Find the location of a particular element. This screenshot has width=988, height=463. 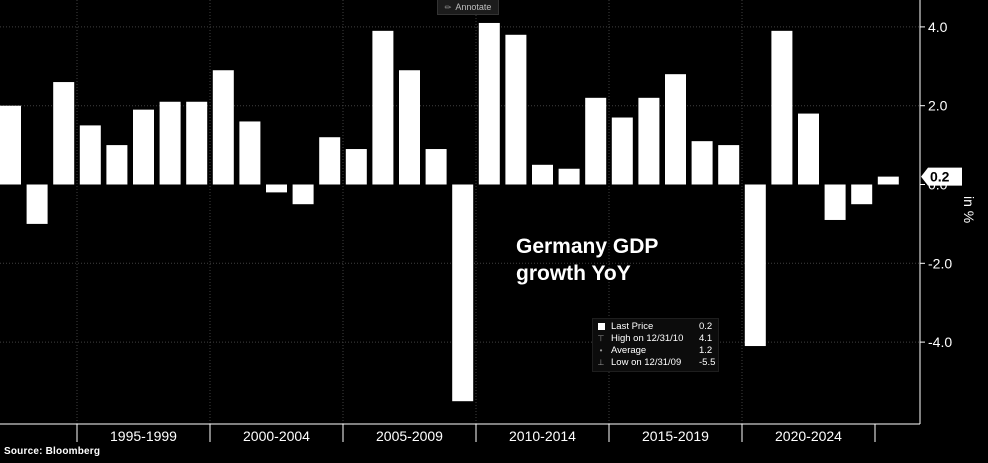

x-group-label: 2010-2014 is located at coordinates (542, 436).